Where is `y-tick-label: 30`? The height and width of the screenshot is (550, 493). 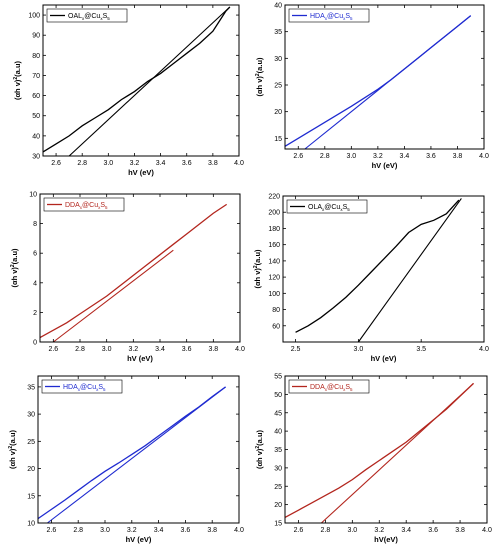
y-tick-label: 30 is located at coordinates (36, 157).